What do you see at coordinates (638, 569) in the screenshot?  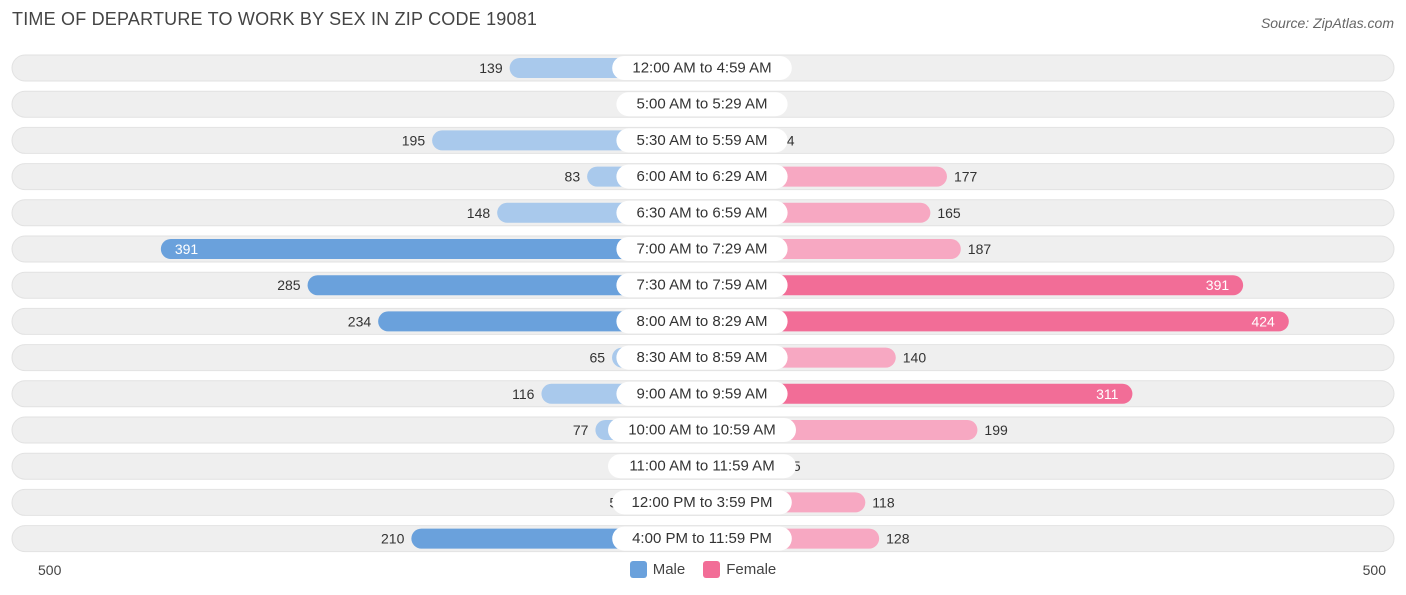 I see `legend-swatch-male` at bounding box center [638, 569].